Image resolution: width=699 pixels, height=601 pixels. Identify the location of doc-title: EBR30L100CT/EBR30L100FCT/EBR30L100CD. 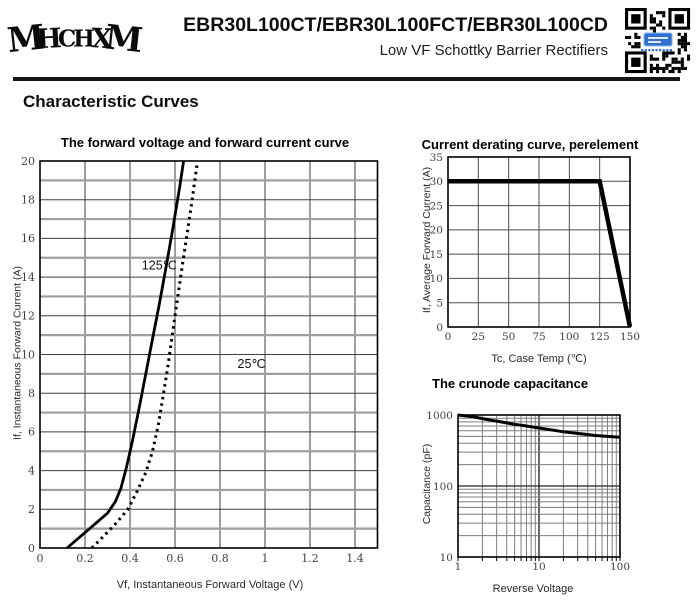
(395, 25).